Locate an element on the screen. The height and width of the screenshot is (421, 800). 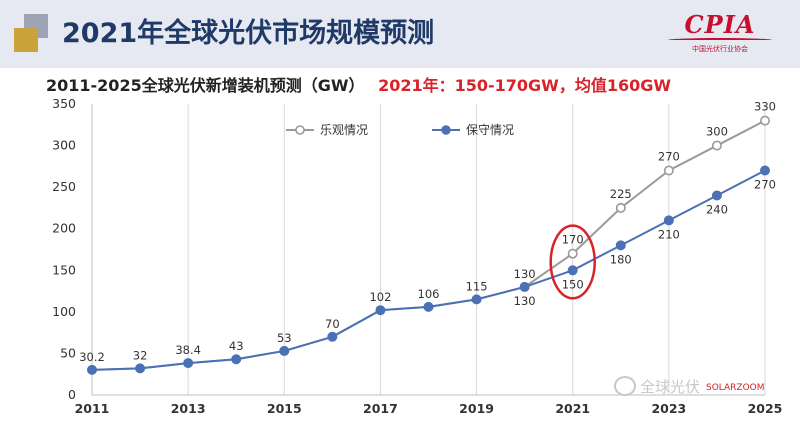
x-tick-label: 2013 is located at coordinates (188, 408).